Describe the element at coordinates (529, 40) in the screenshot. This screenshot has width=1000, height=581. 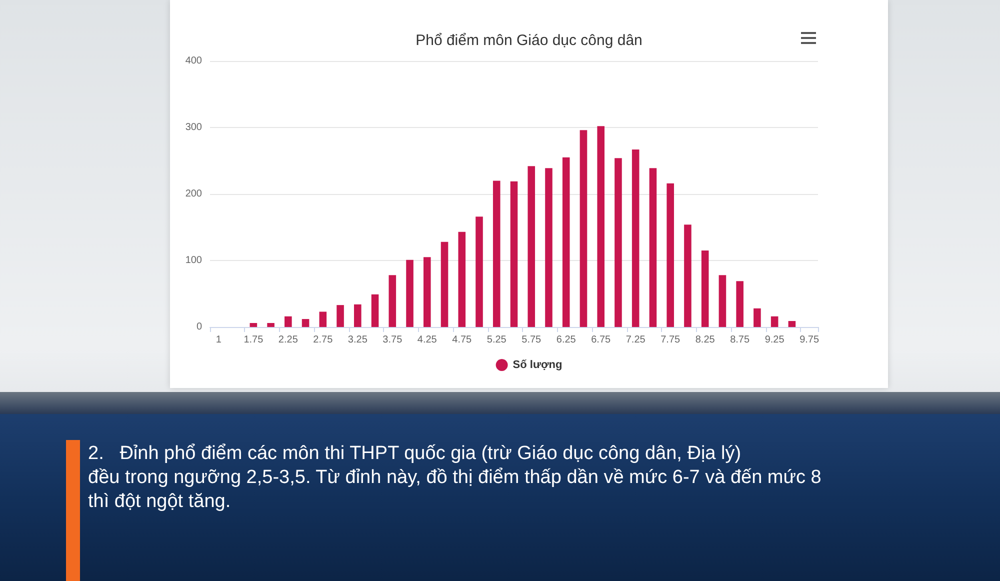
I see `chart-title: Phổ điểm môn Giáo dục công dân` at that location.